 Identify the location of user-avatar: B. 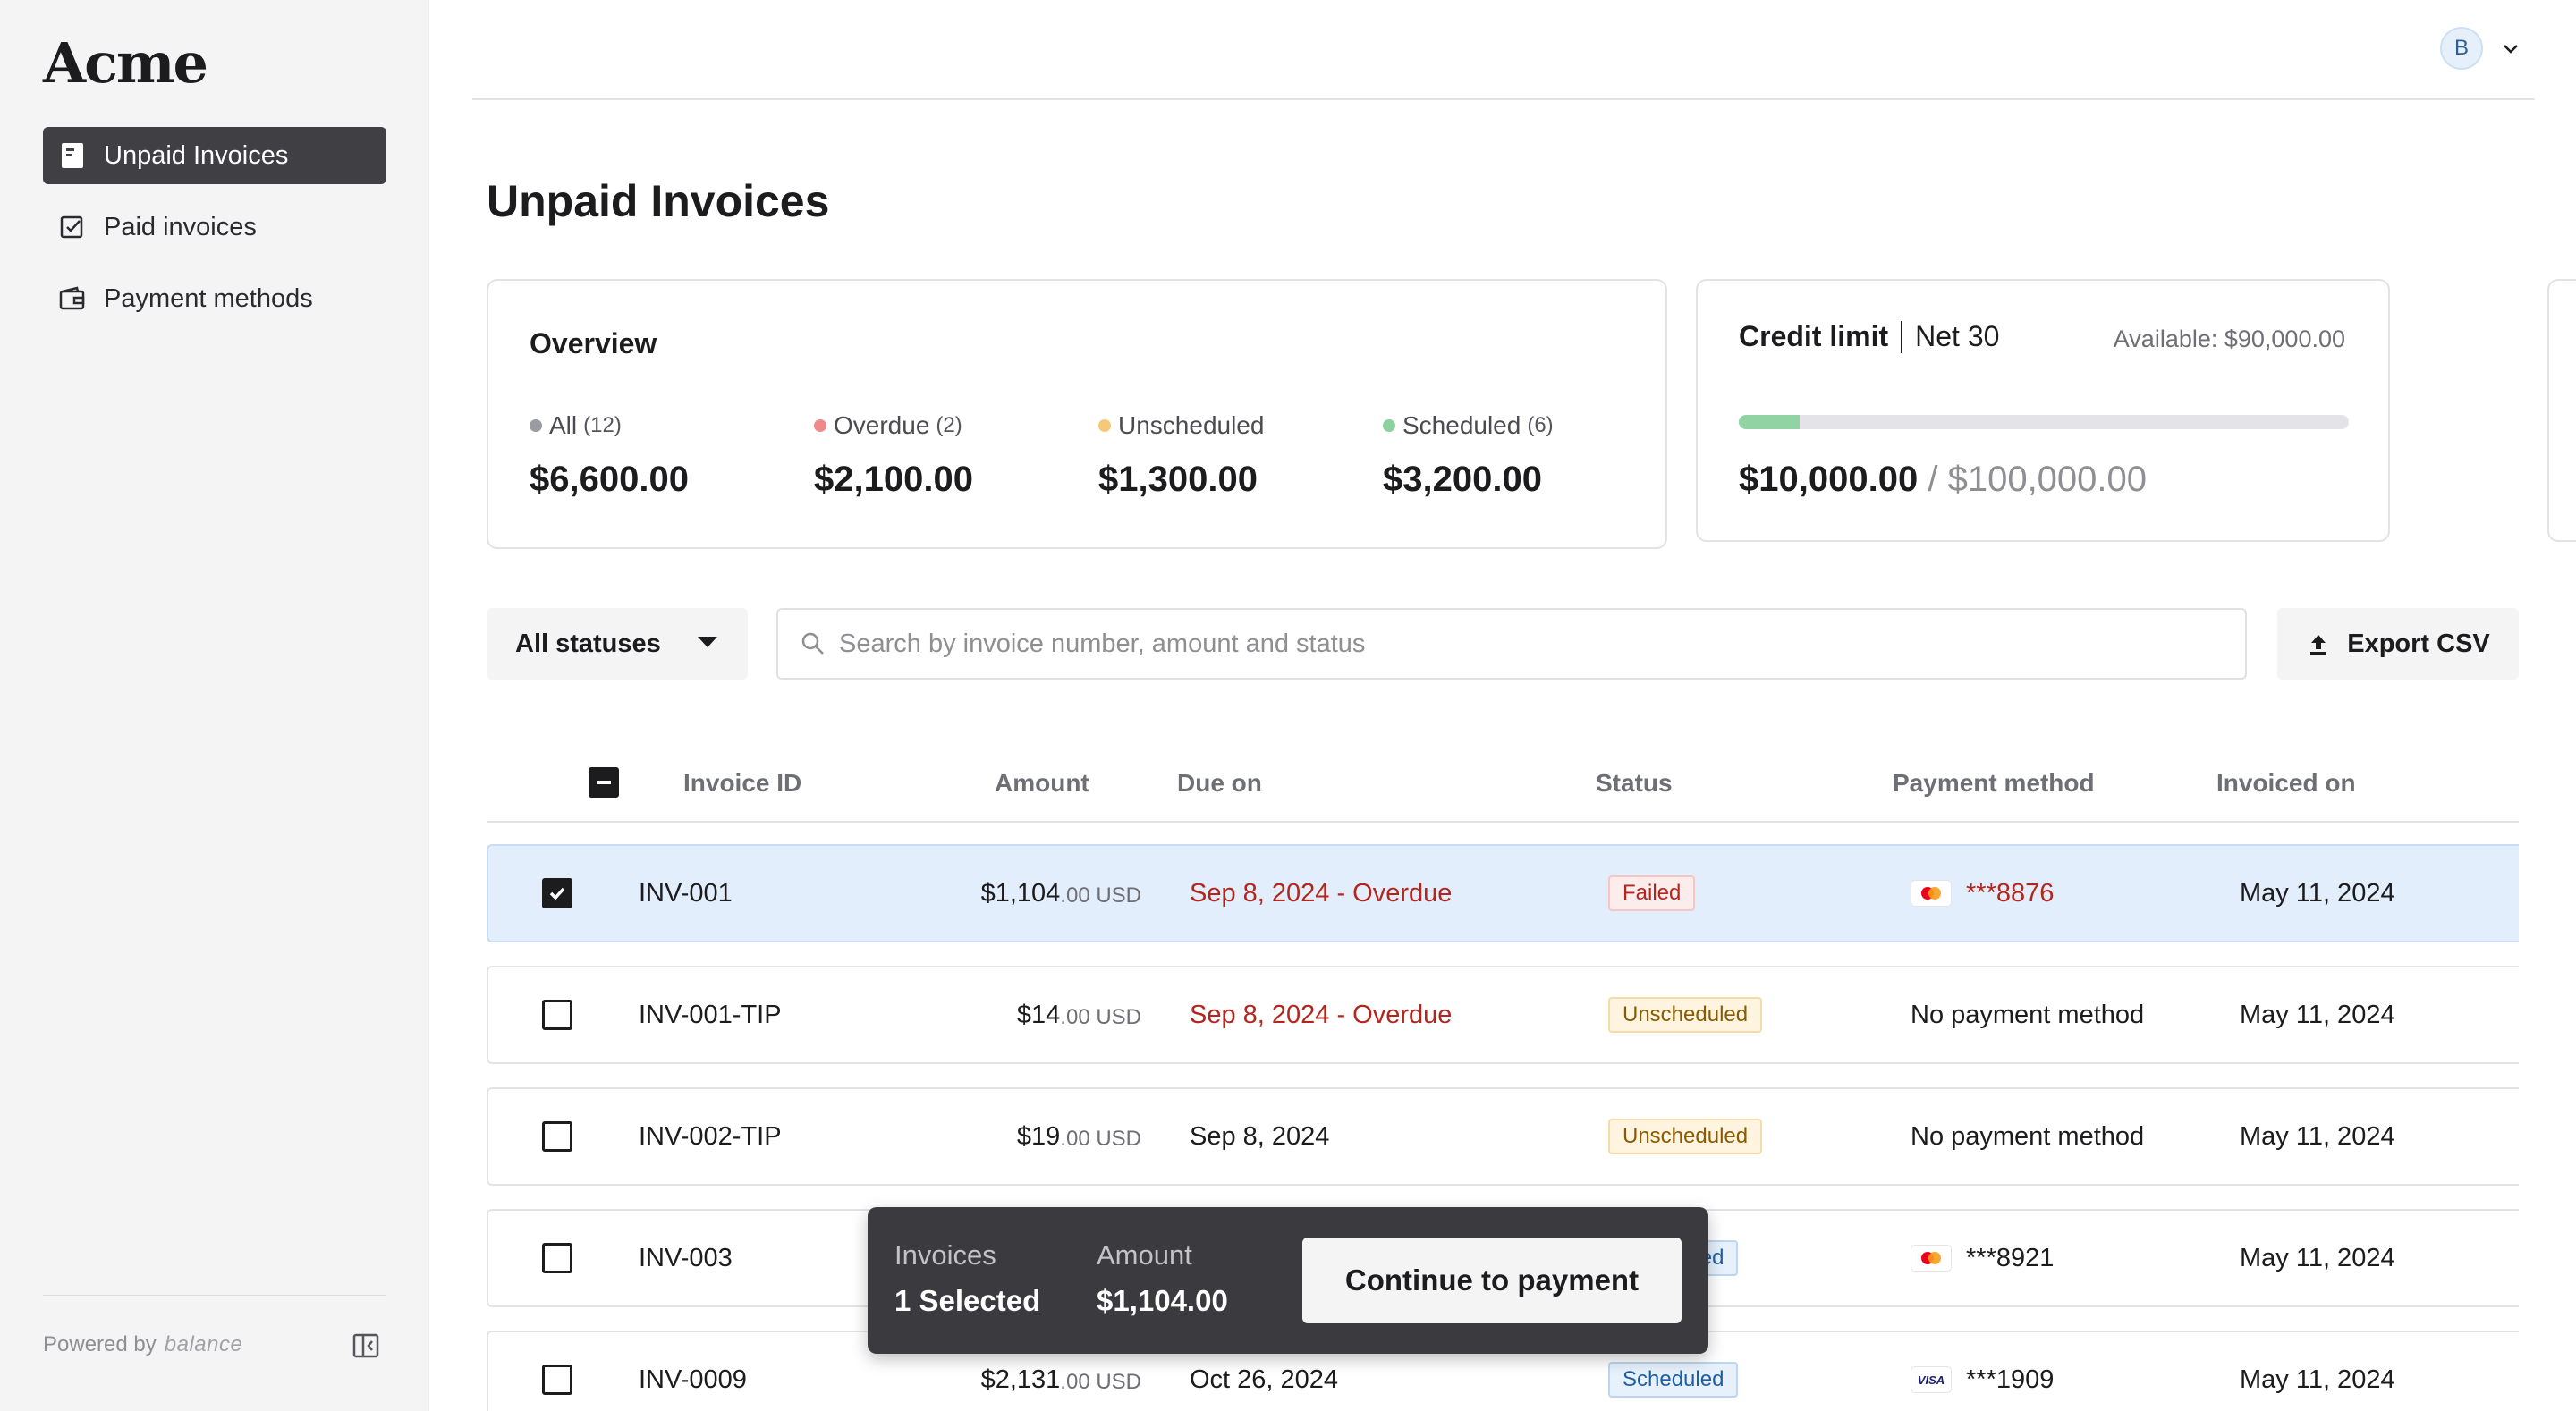
(2461, 49).